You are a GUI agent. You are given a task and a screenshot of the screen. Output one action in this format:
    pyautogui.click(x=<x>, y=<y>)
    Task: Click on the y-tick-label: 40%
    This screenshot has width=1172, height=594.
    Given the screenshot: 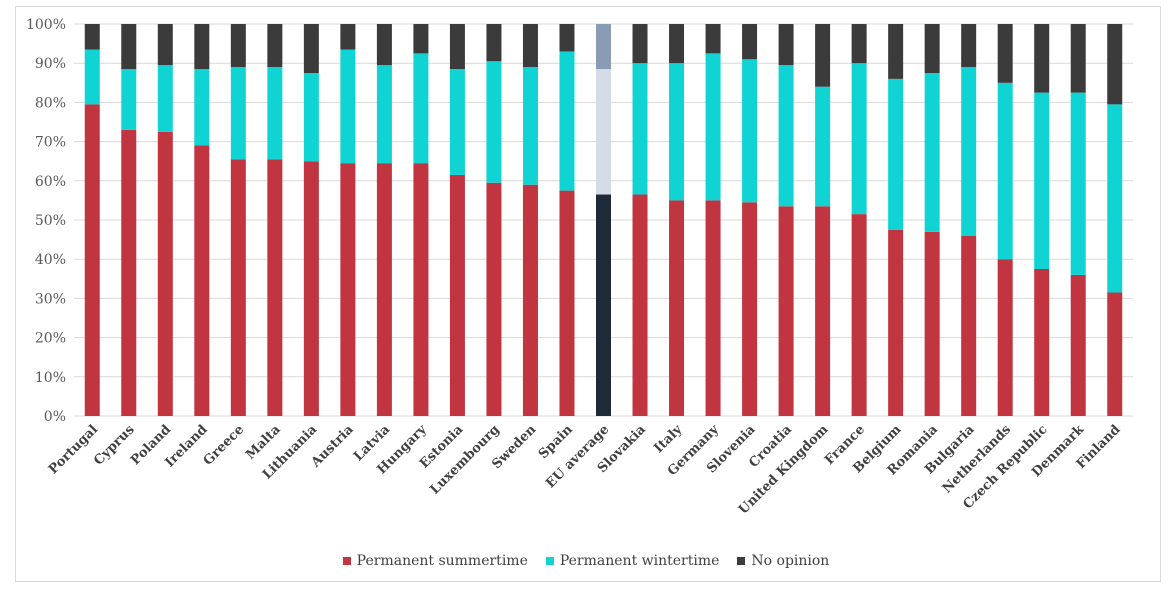 What is the action you would take?
    pyautogui.click(x=50, y=260)
    